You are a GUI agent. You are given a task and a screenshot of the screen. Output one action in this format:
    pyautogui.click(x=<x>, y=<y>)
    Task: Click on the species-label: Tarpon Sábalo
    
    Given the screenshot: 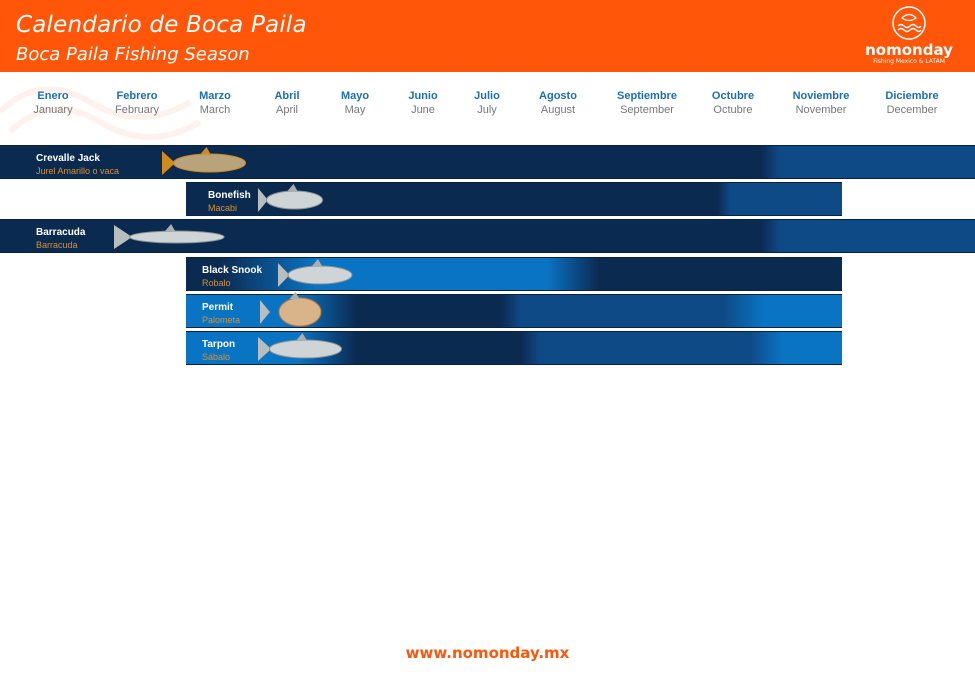 What is the action you would take?
    pyautogui.click(x=218, y=351)
    